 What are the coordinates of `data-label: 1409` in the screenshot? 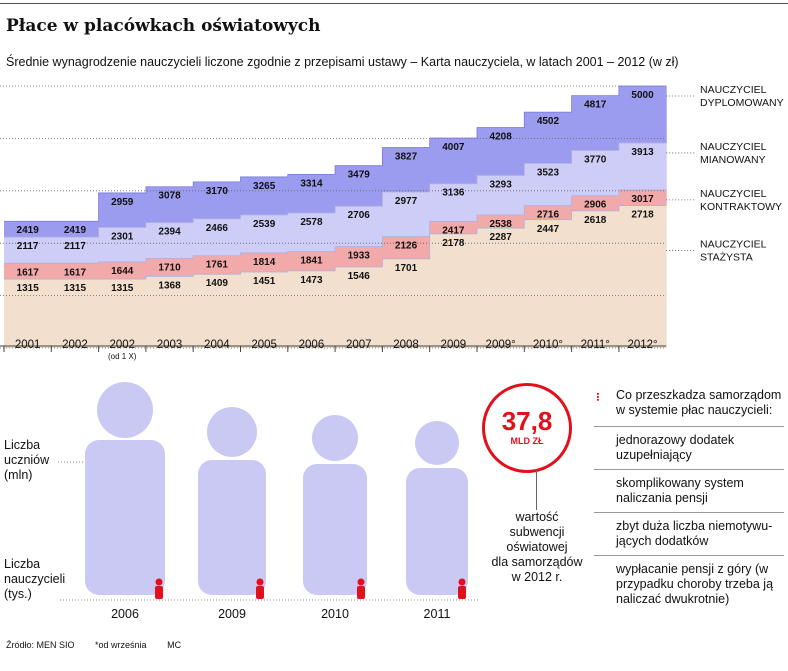 It's located at (217, 283).